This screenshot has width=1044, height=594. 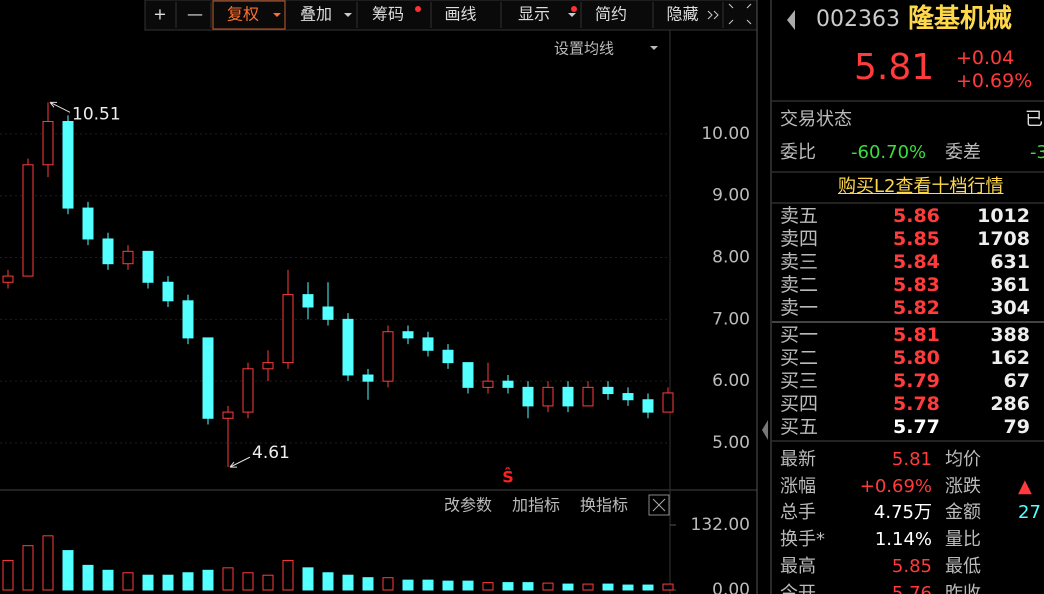 What do you see at coordinates (798, 513) in the screenshot?
I see `stat-label: 总手` at bounding box center [798, 513].